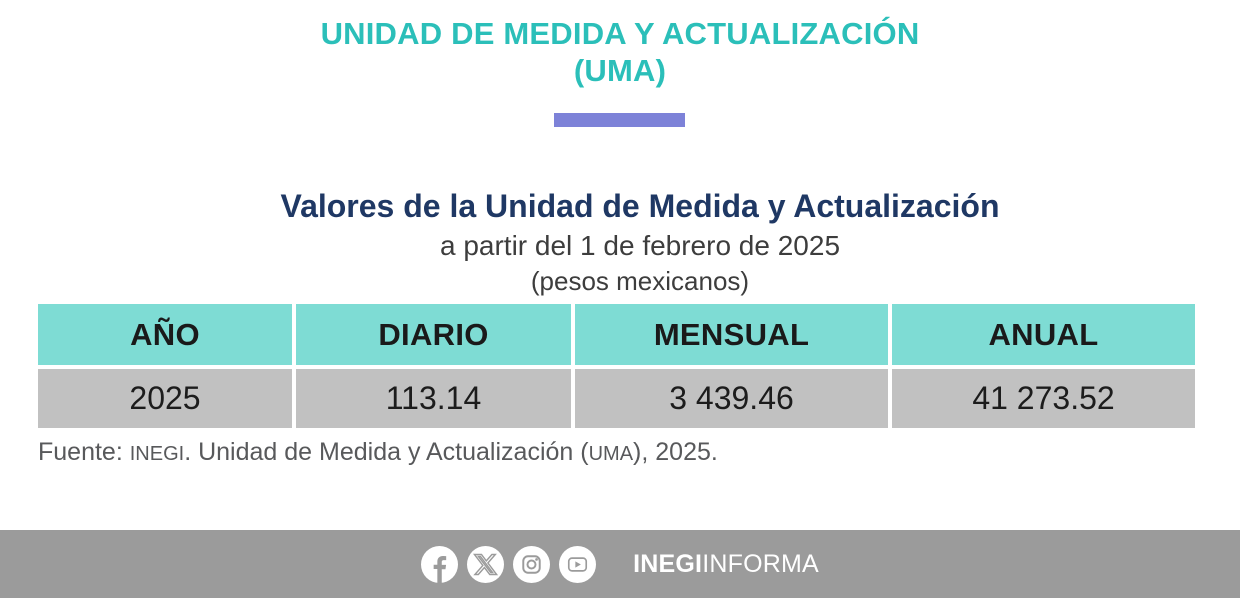  Describe the element at coordinates (84, 452) in the screenshot. I see `source-prefix: Fuente:` at that location.